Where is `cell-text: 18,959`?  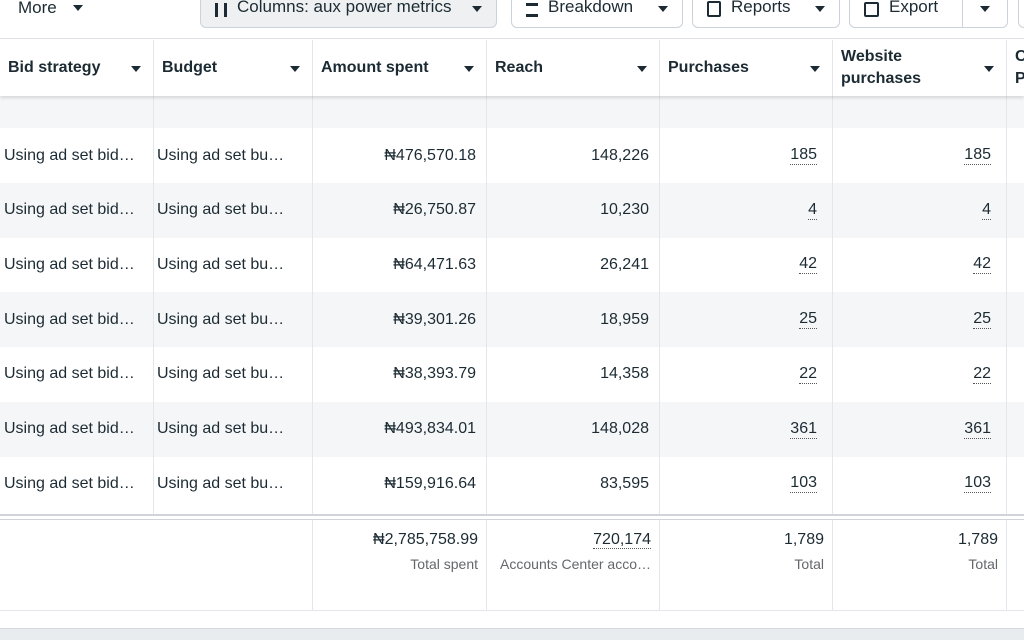
cell-text: 18,959 is located at coordinates (624, 319).